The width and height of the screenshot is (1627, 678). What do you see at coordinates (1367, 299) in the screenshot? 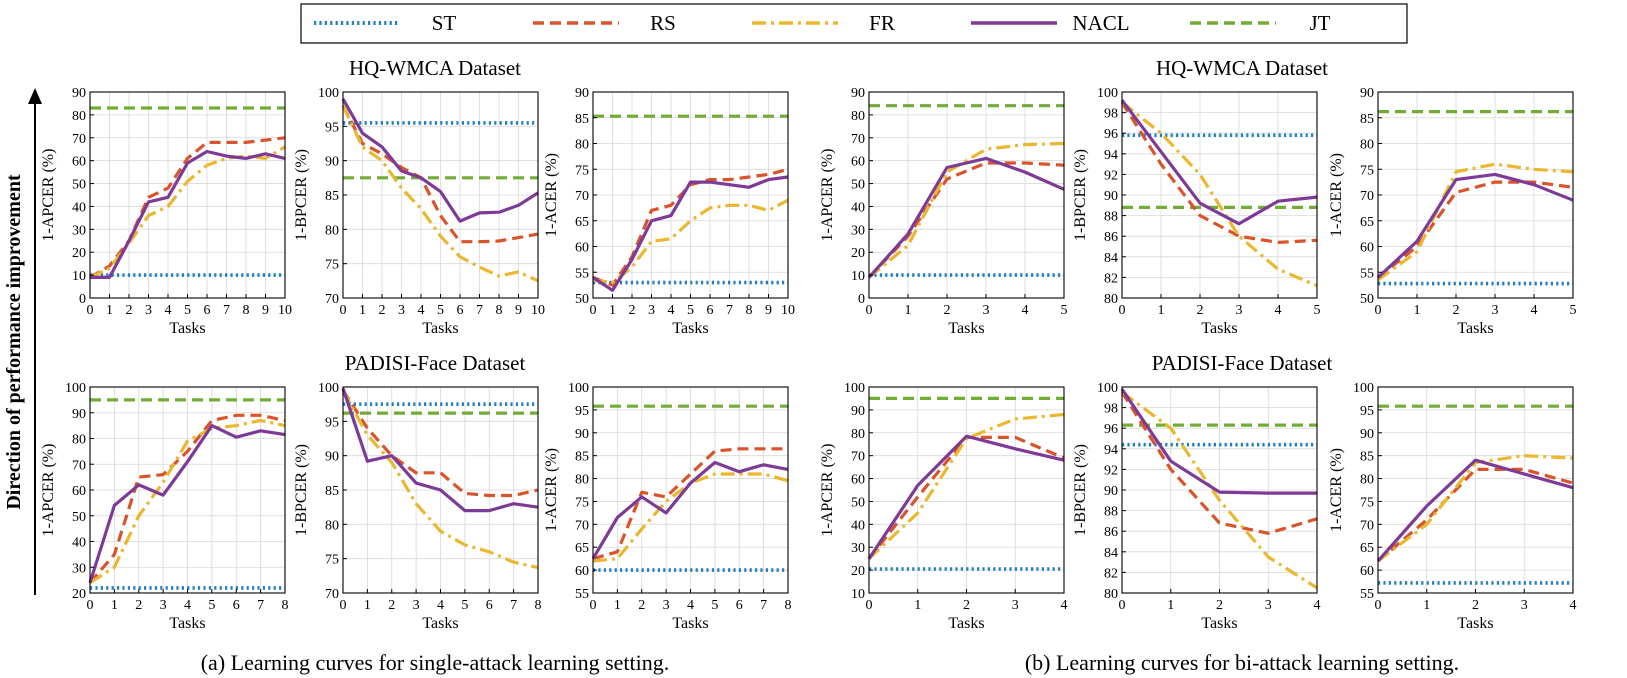
I see `y-tick-label: 50` at bounding box center [1367, 299].